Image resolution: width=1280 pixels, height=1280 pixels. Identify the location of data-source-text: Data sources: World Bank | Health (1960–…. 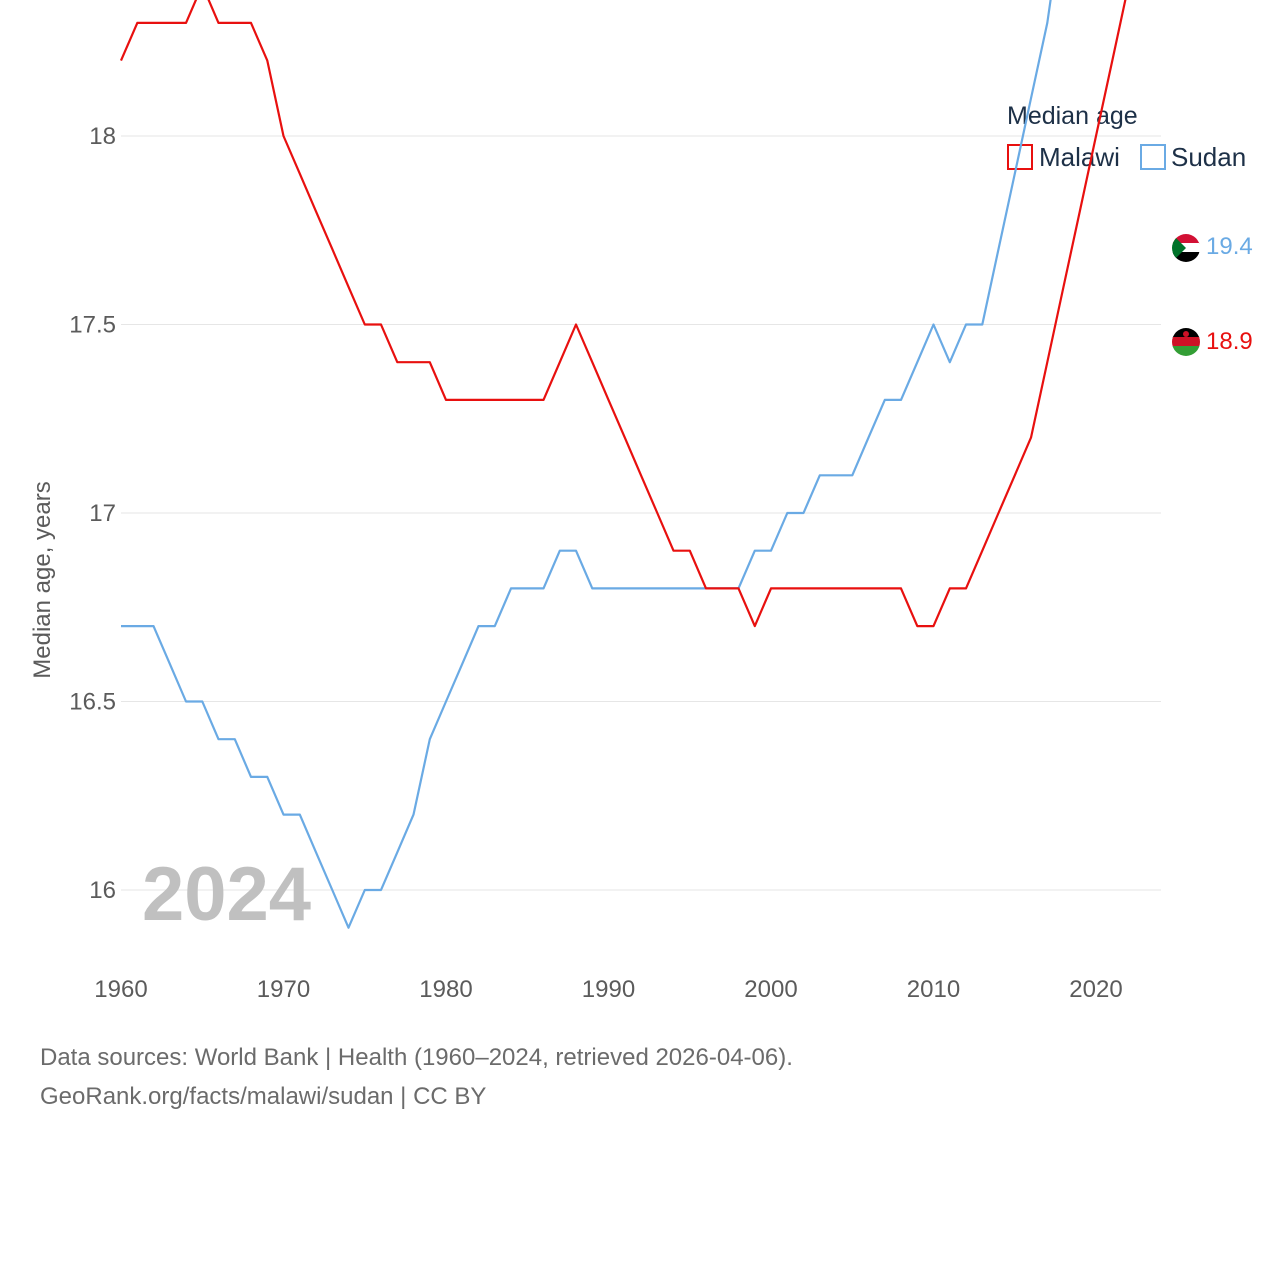
(416, 1057).